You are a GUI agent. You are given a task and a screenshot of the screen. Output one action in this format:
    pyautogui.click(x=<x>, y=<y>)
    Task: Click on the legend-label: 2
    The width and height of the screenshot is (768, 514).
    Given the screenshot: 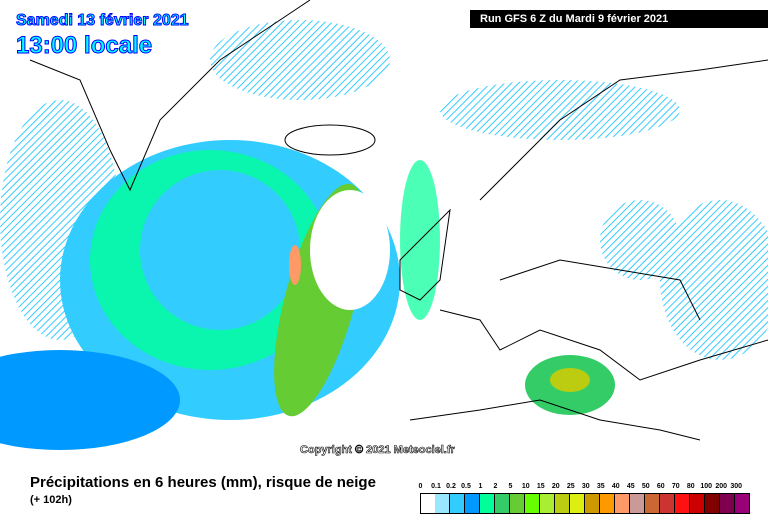 What is the action you would take?
    pyautogui.click(x=495, y=486)
    